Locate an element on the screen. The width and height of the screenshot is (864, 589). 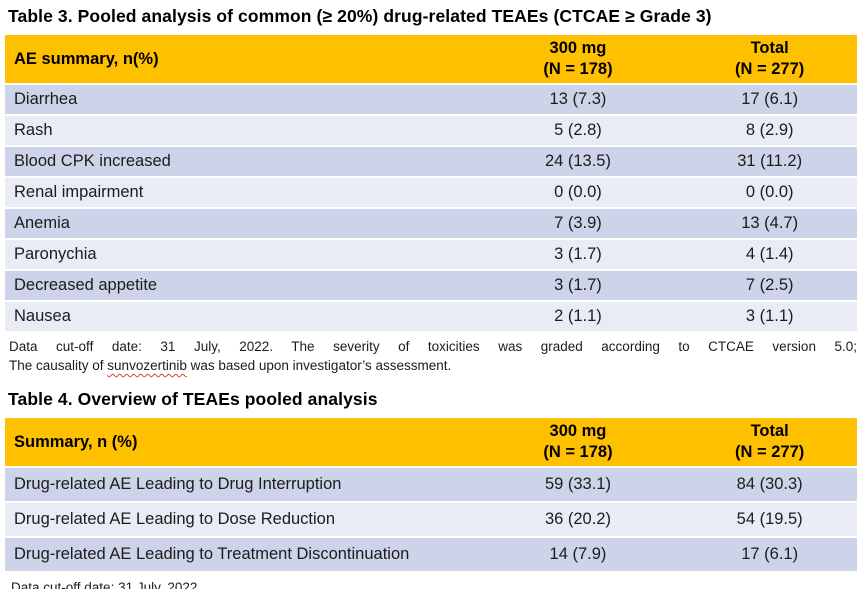
table-row: Decreased appetite 3 (1.7) 7 (2.5) is located at coordinates (431, 285).